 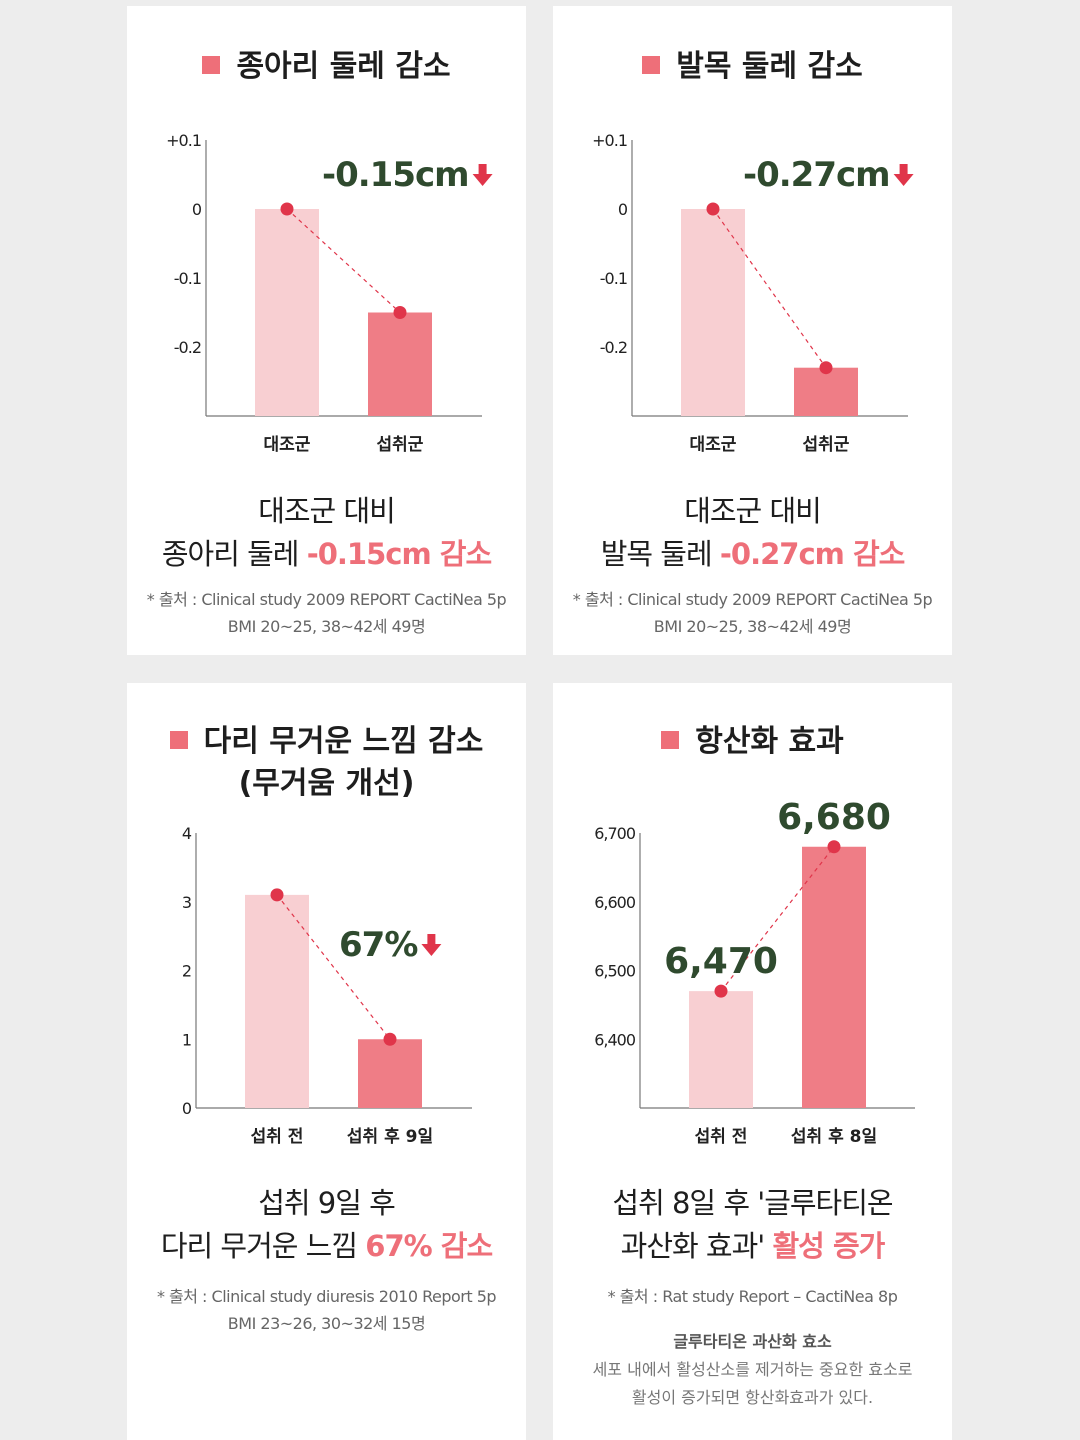 What do you see at coordinates (834, 817) in the screenshot?
I see `value-label: 6,680` at bounding box center [834, 817].